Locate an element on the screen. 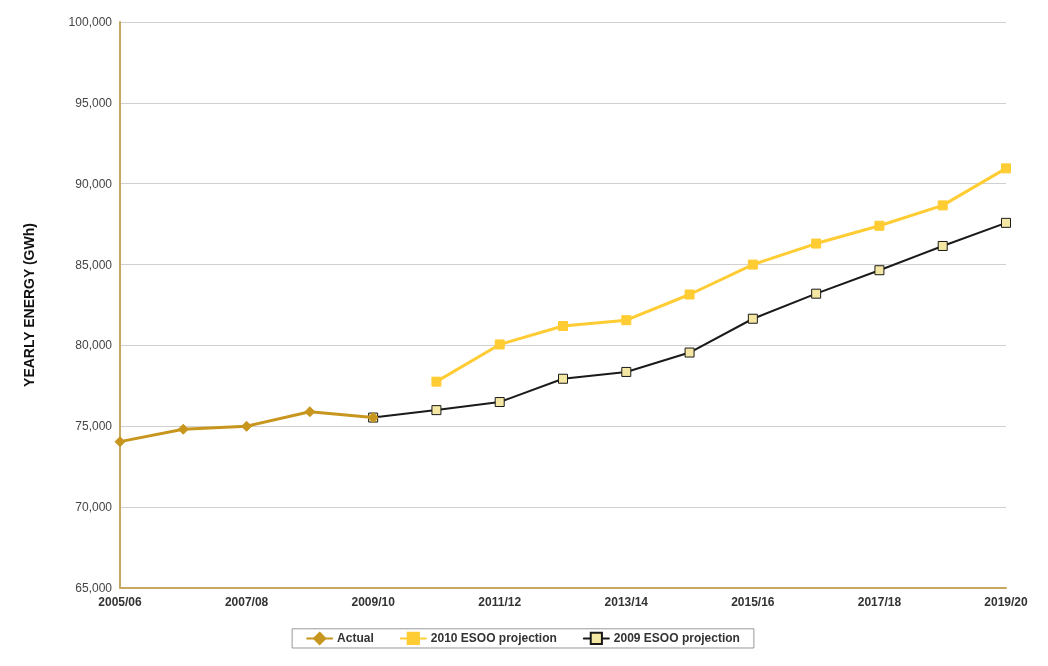  legend-label: 2010 ESOO projection is located at coordinates (493, 638).